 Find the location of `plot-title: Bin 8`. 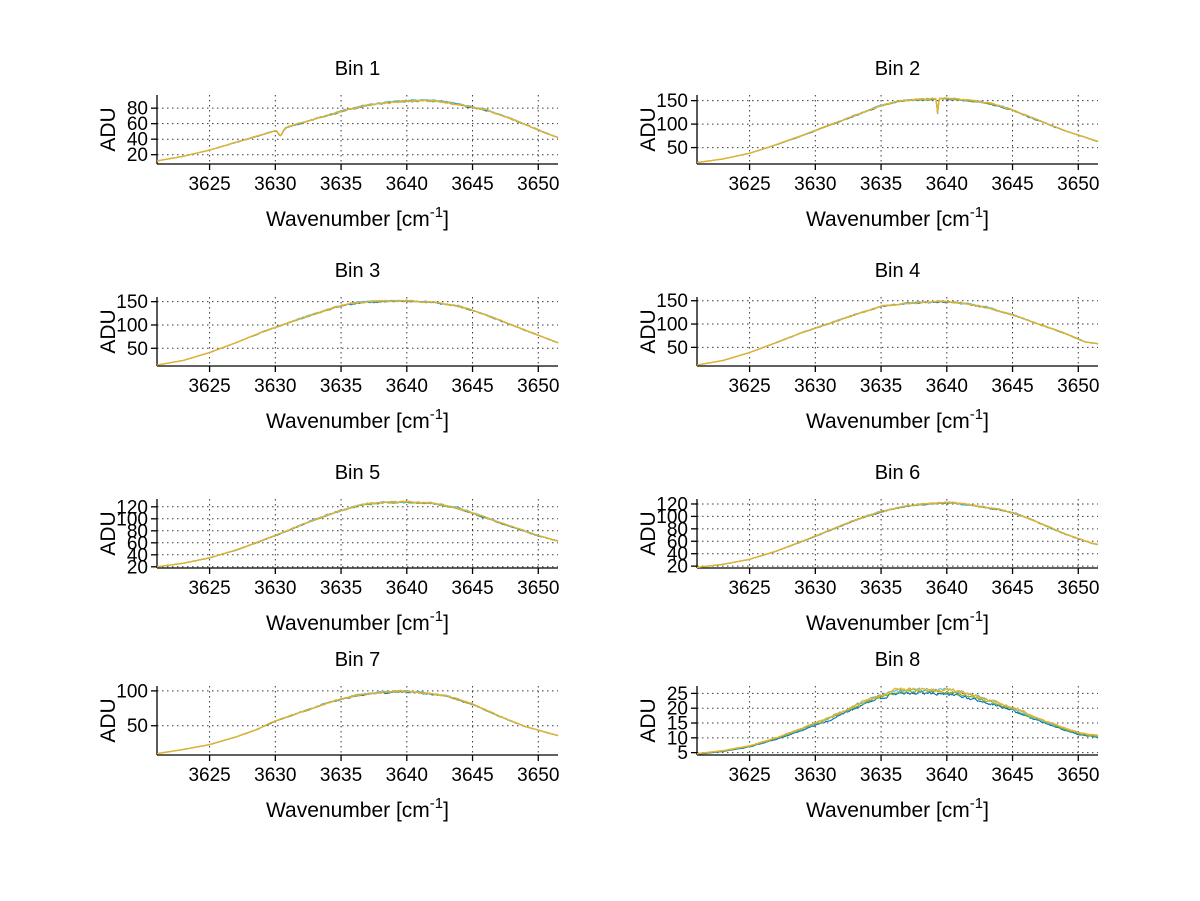

plot-title: Bin 8 is located at coordinates (898, 660).